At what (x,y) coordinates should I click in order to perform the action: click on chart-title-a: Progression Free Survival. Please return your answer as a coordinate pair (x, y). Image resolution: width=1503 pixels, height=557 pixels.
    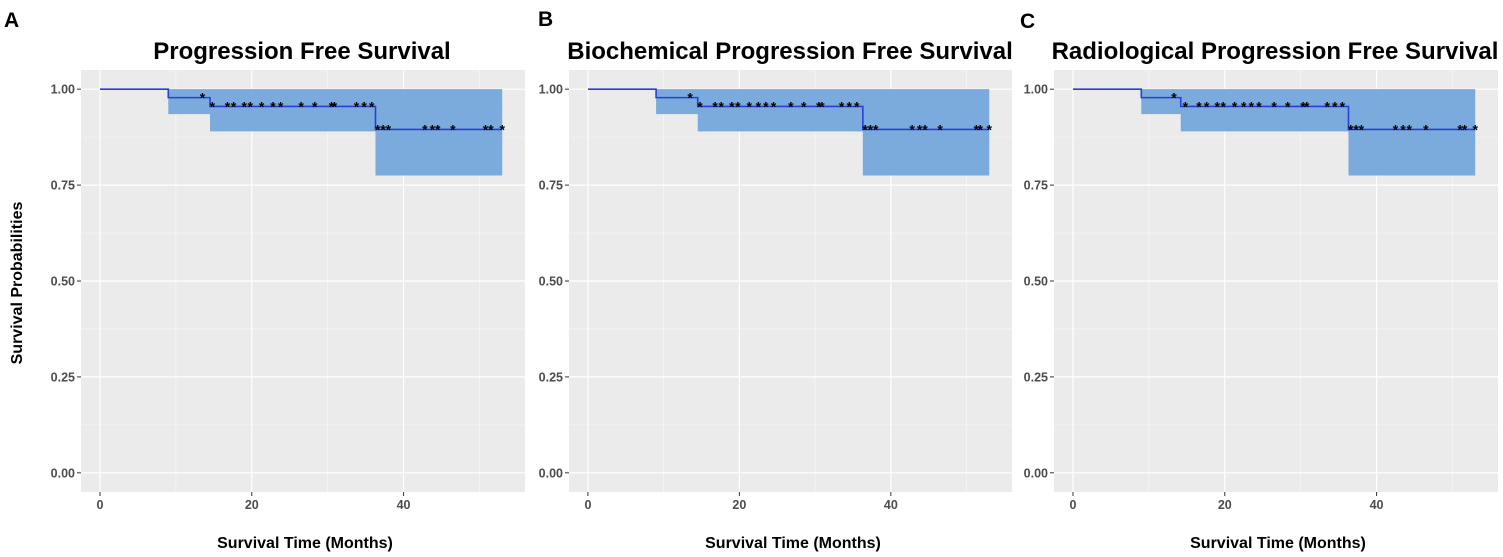
    Looking at the image, I should click on (301, 51).